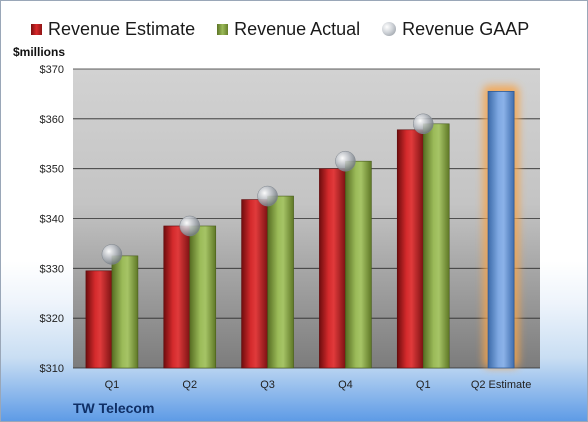  I want to click on y-axis-labels: $310 $320 $330 $340 $350 $360 $370, so click(52, 219).